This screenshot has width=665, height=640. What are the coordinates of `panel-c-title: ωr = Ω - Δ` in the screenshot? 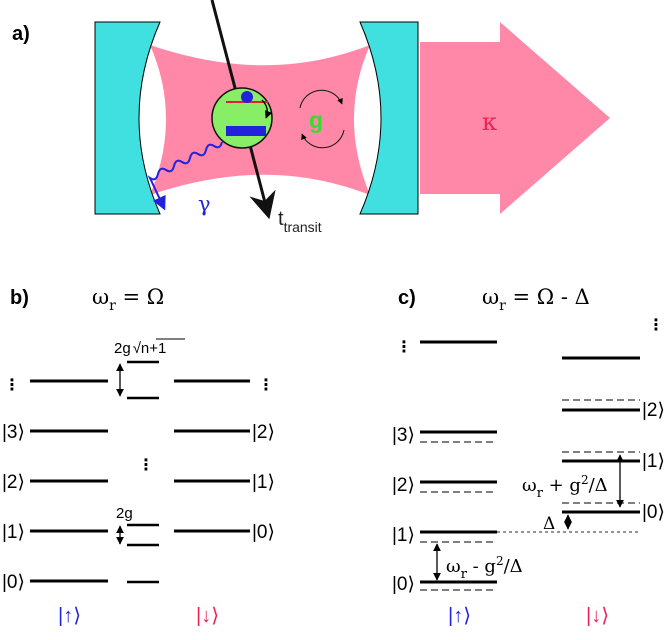 It's located at (536, 299).